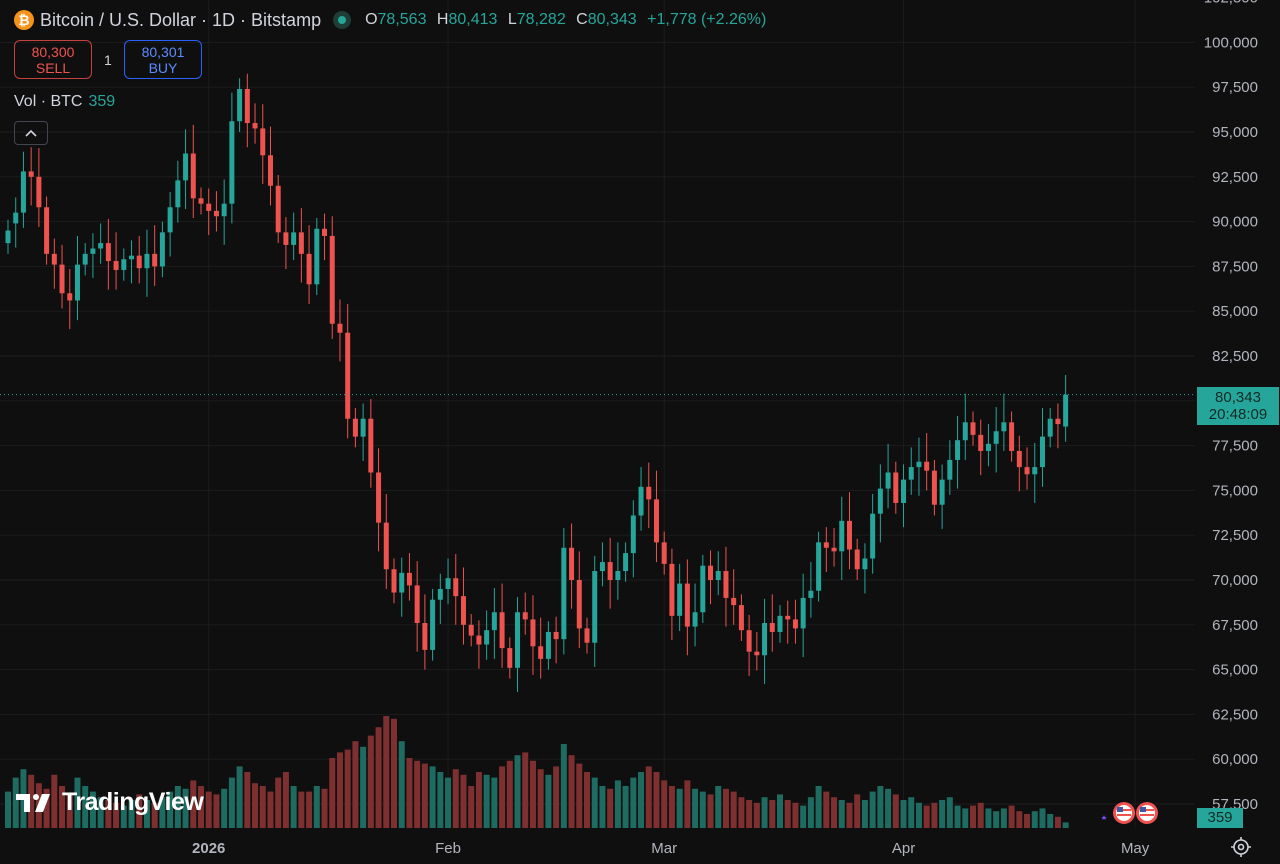 The image size is (1280, 864). What do you see at coordinates (64, 102) in the screenshot?
I see `volume-legend: Vol · BTC 359` at bounding box center [64, 102].